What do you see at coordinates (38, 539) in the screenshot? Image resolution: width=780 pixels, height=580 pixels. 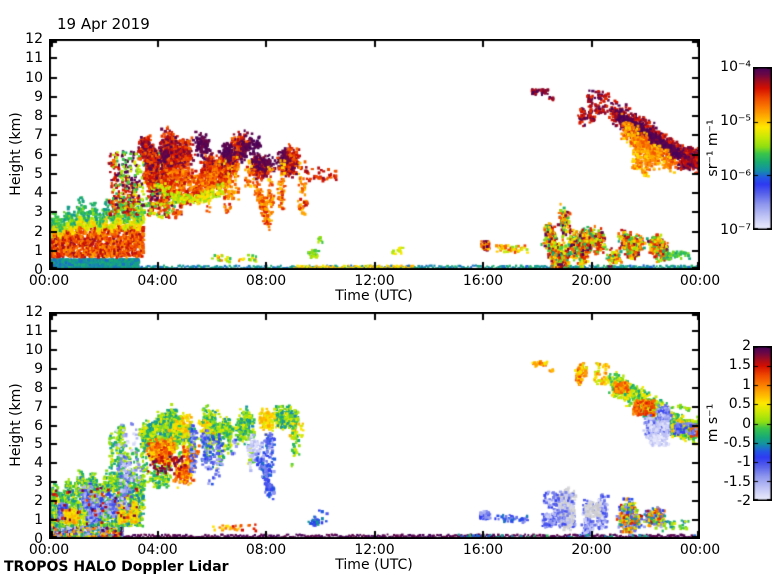 I see `p2-ytick-label: 0` at bounding box center [38, 539].